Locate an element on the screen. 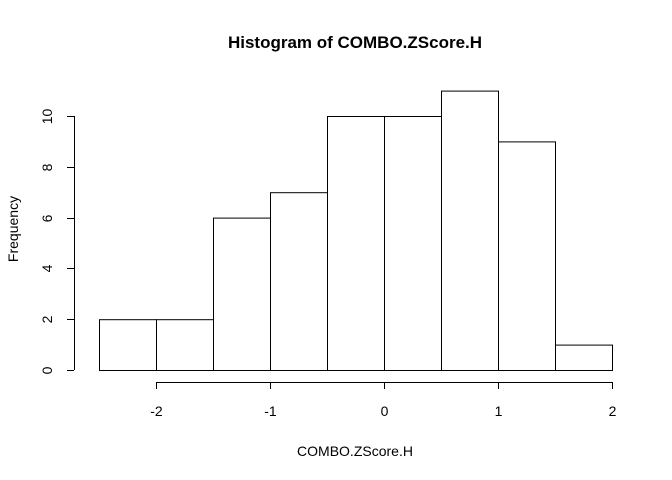 This screenshot has height=480, width=672. y-tick-label: 6 is located at coordinates (47, 218).